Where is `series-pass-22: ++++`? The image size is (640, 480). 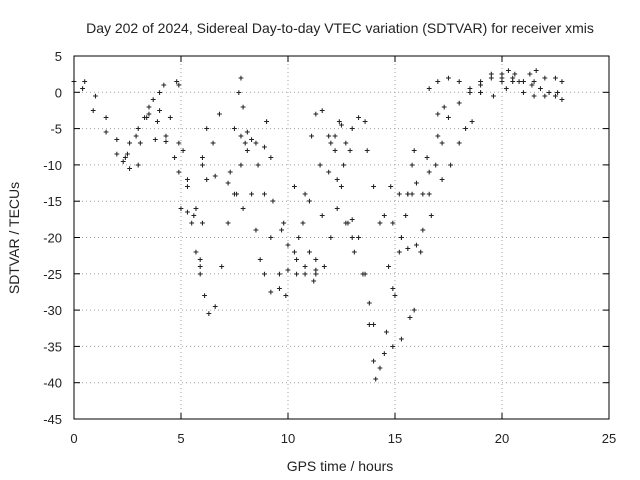 series-pass-22: ++++ is located at coordinates (305, 231).